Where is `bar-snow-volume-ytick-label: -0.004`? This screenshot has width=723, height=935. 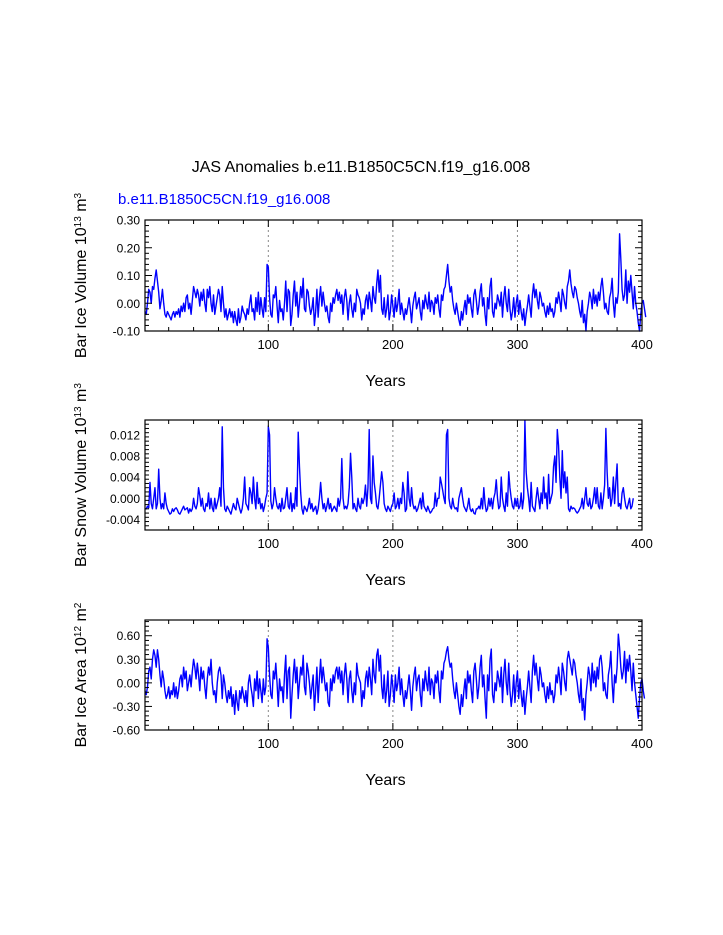 bar-snow-volume-ytick-label: -0.004 is located at coordinates (123, 520).